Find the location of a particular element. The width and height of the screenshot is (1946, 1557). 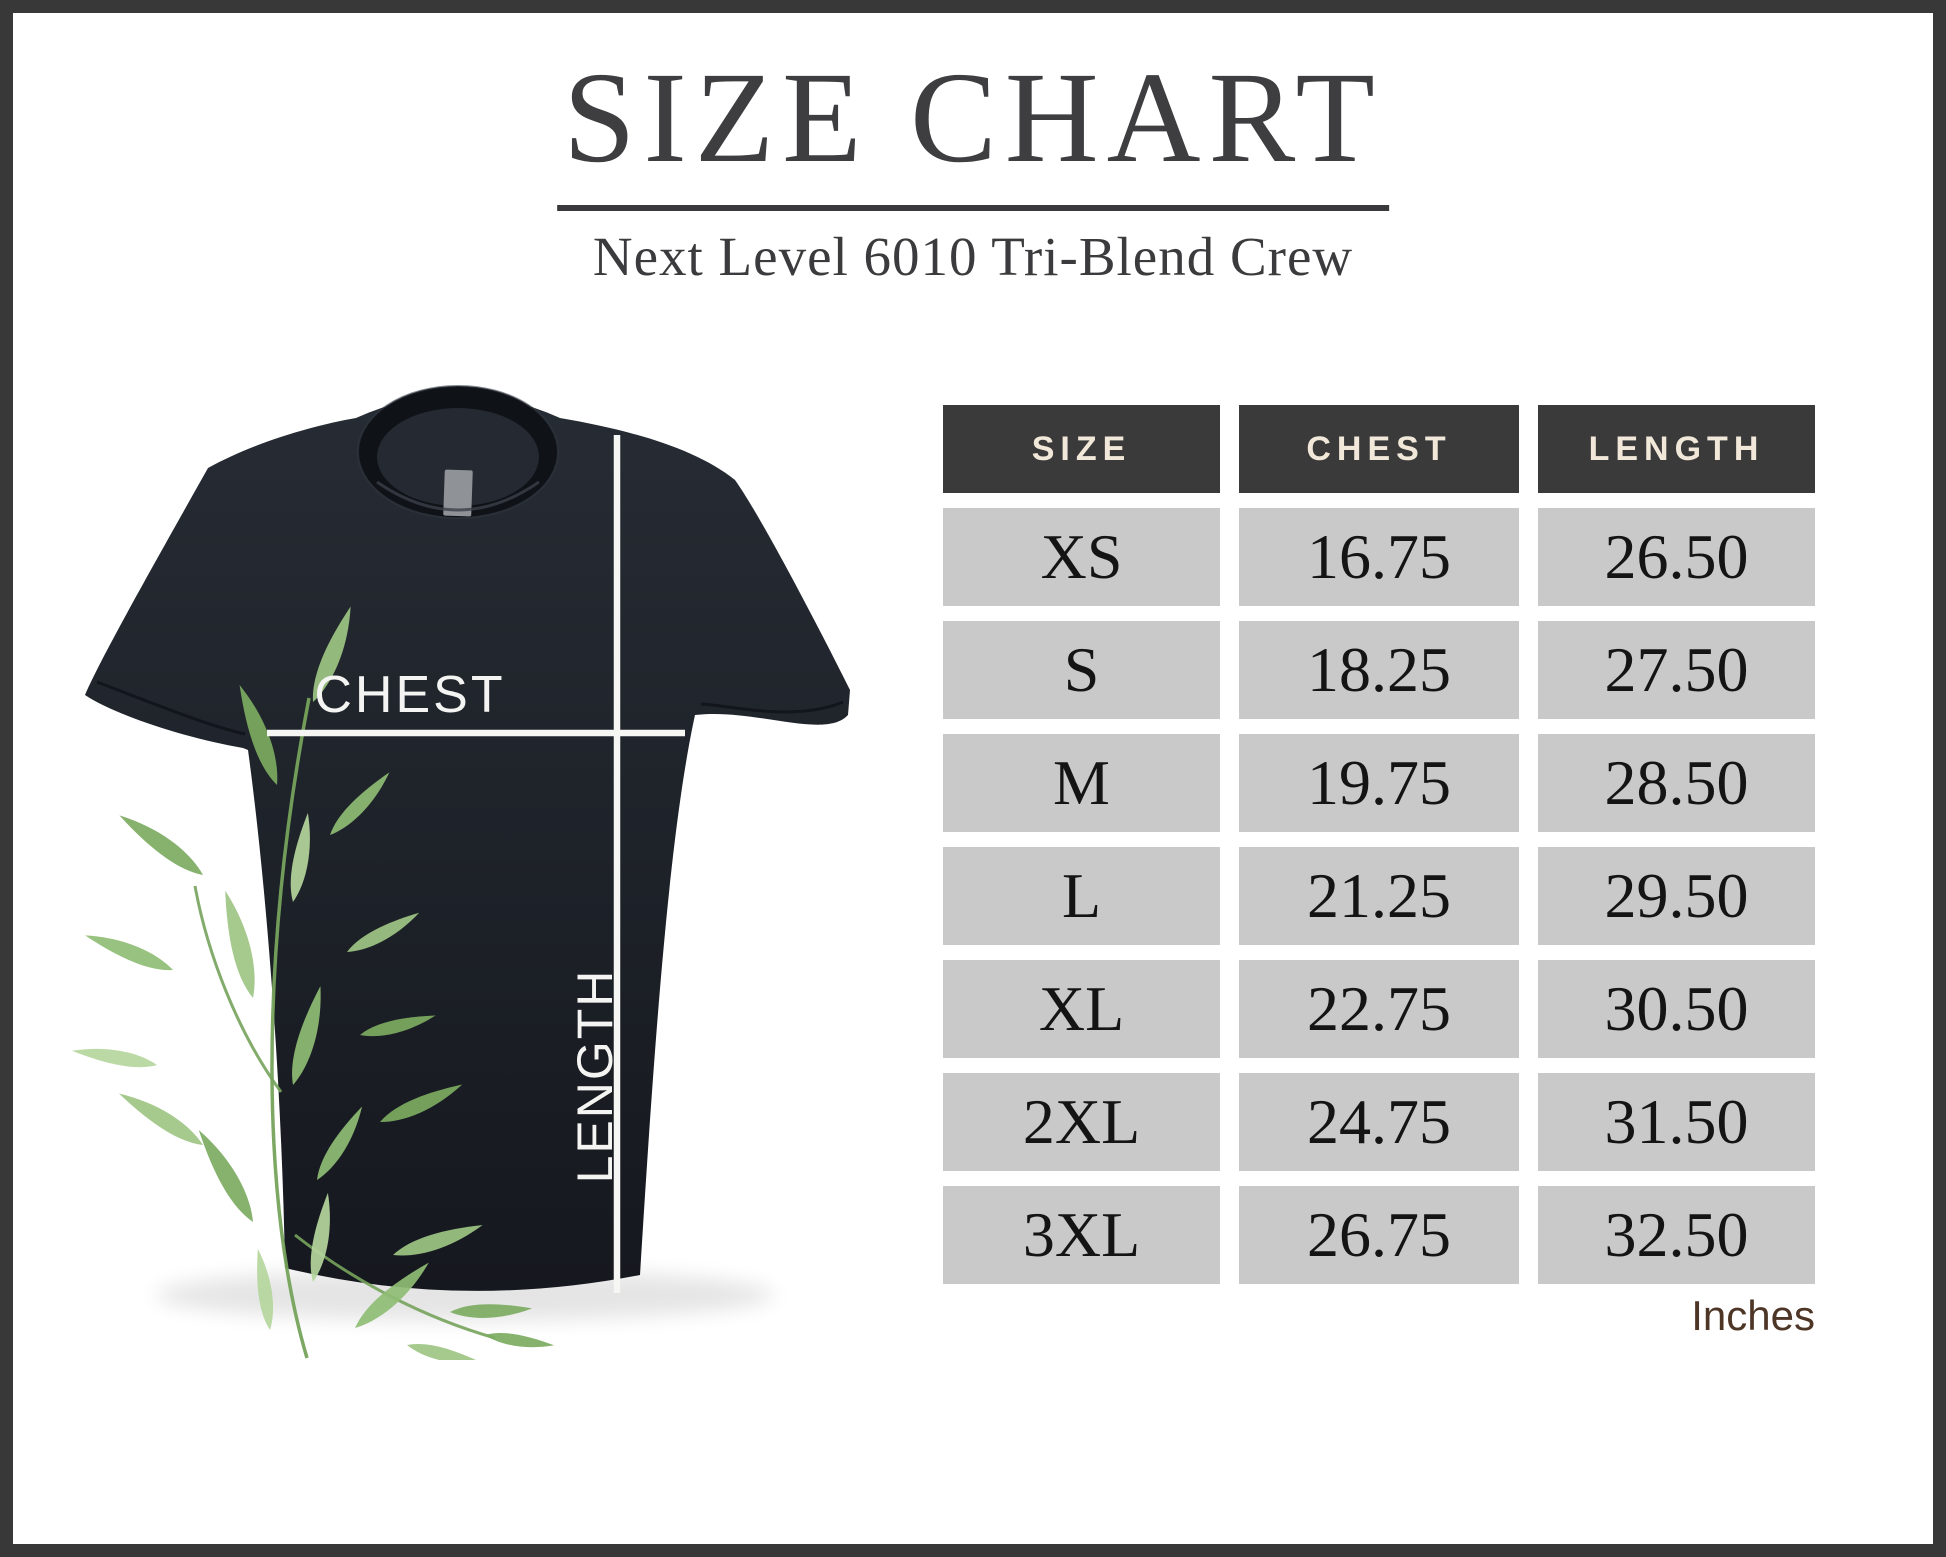

length-value-cell: 27.50 is located at coordinates (1676, 670).